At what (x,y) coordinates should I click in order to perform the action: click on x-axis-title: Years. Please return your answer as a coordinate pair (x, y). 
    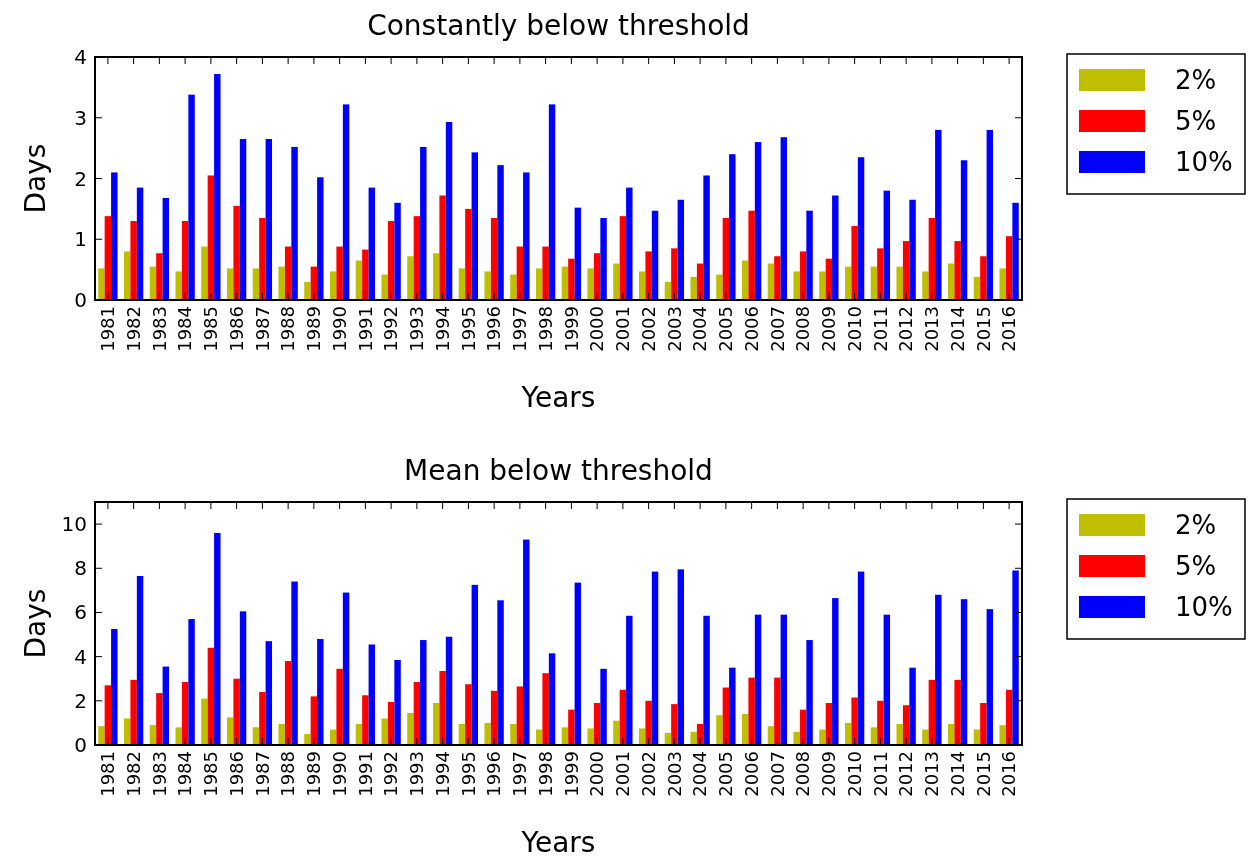
    Looking at the image, I should click on (558, 397).